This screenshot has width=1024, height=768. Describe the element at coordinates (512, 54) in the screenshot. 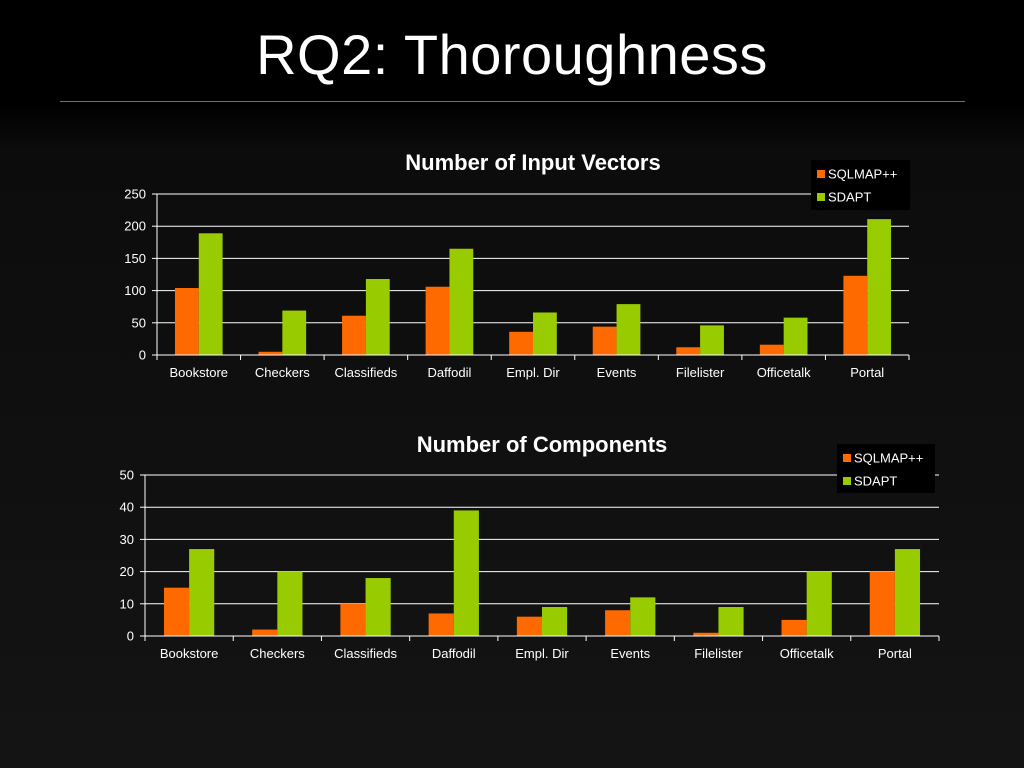

I see `slide-title: RQ2: Thoroughness` at that location.